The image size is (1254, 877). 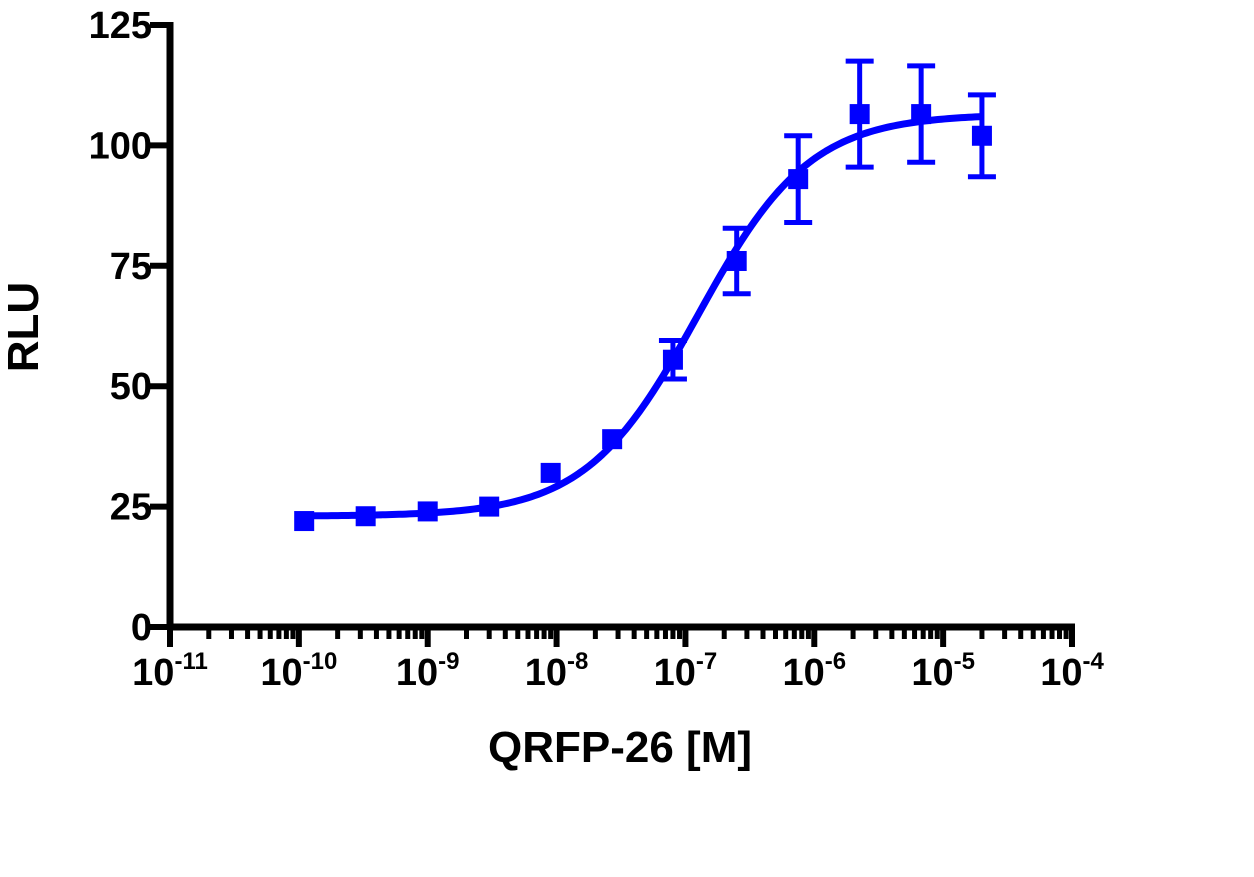 I want to click on y-tick-label: 75, so click(x=131, y=267).